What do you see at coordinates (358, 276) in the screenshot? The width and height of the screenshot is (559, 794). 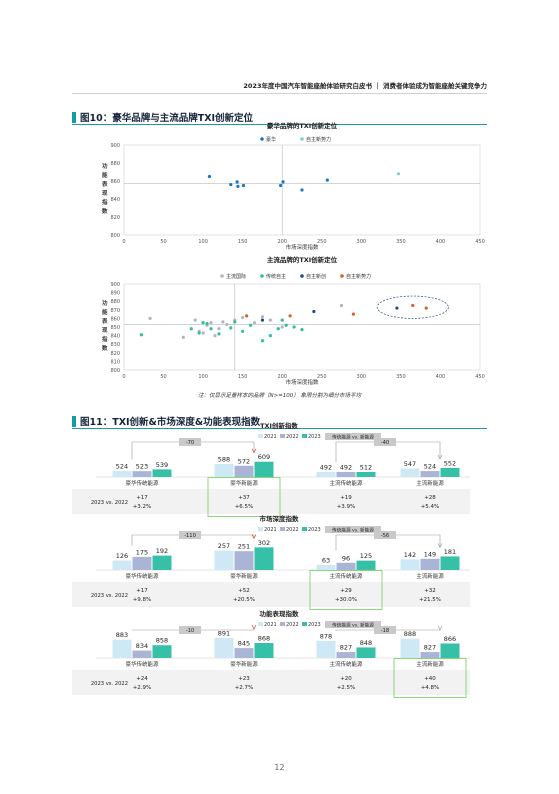 I see `legend-label: 自主新势力` at bounding box center [358, 276].